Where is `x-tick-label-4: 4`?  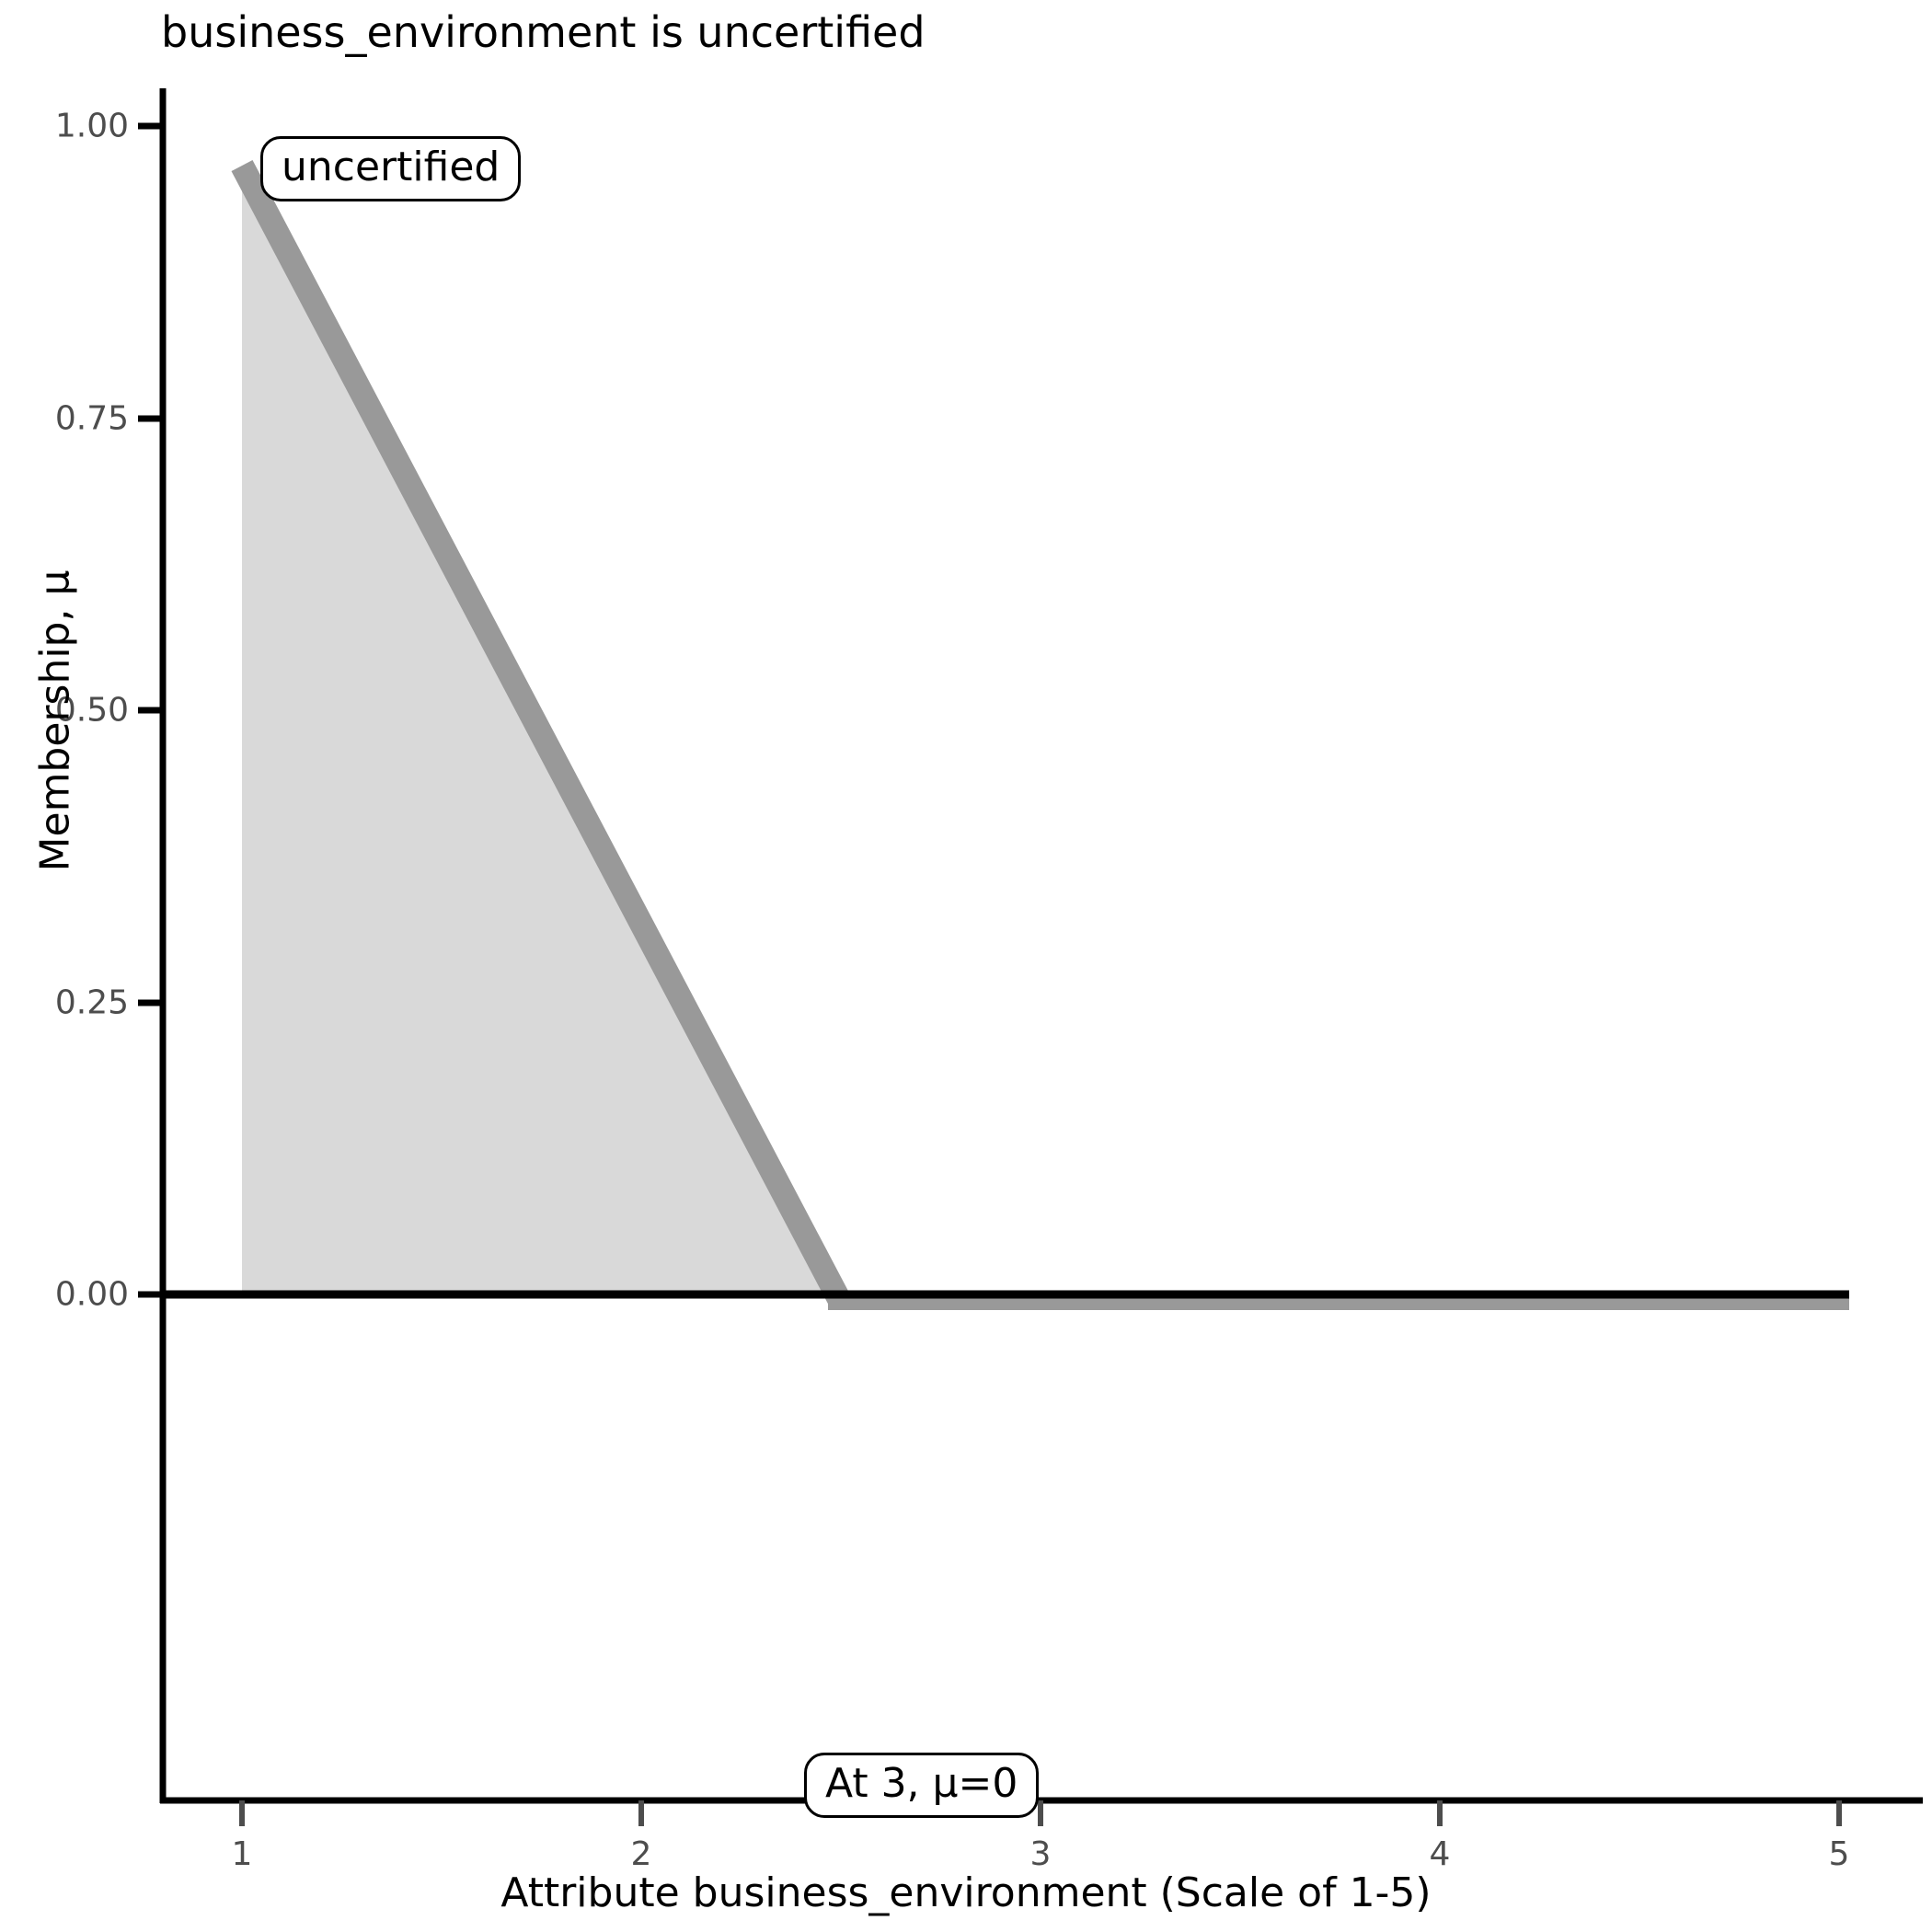
x-tick-label-4: 4 is located at coordinates (1440, 1854).